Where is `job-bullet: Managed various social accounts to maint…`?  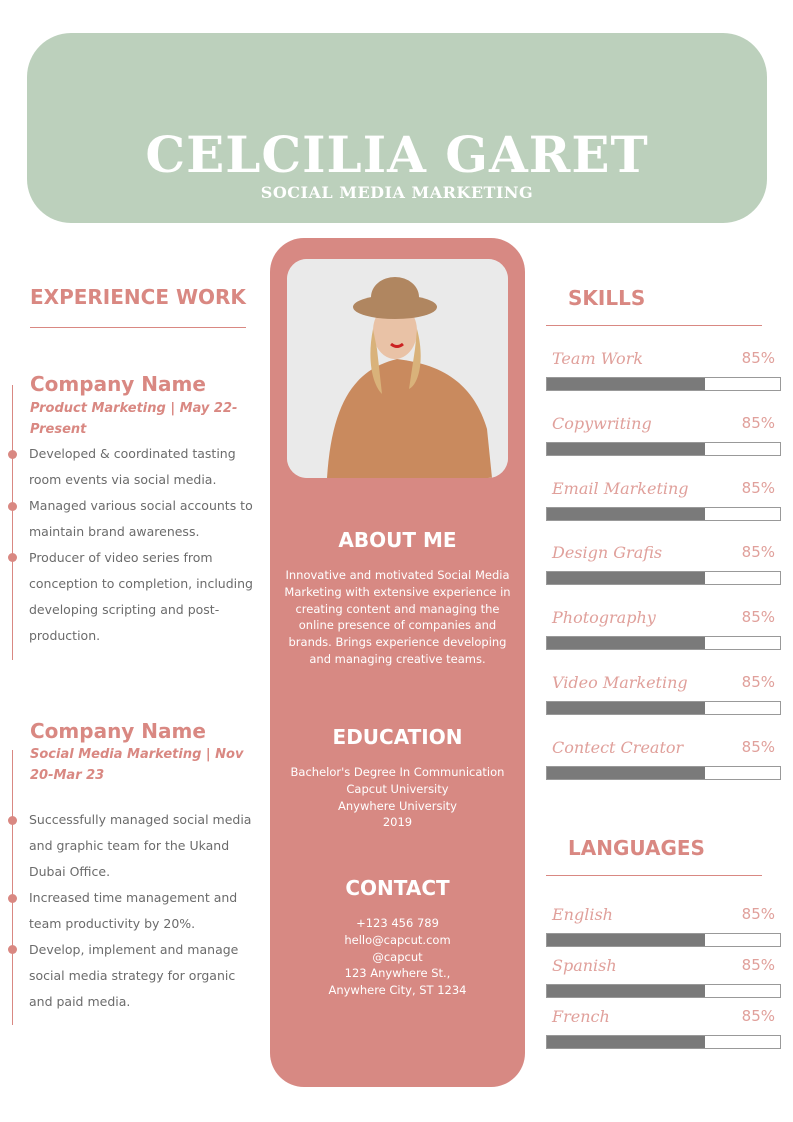
job-bullet: Managed various social accounts to maint… is located at coordinates (141, 518).